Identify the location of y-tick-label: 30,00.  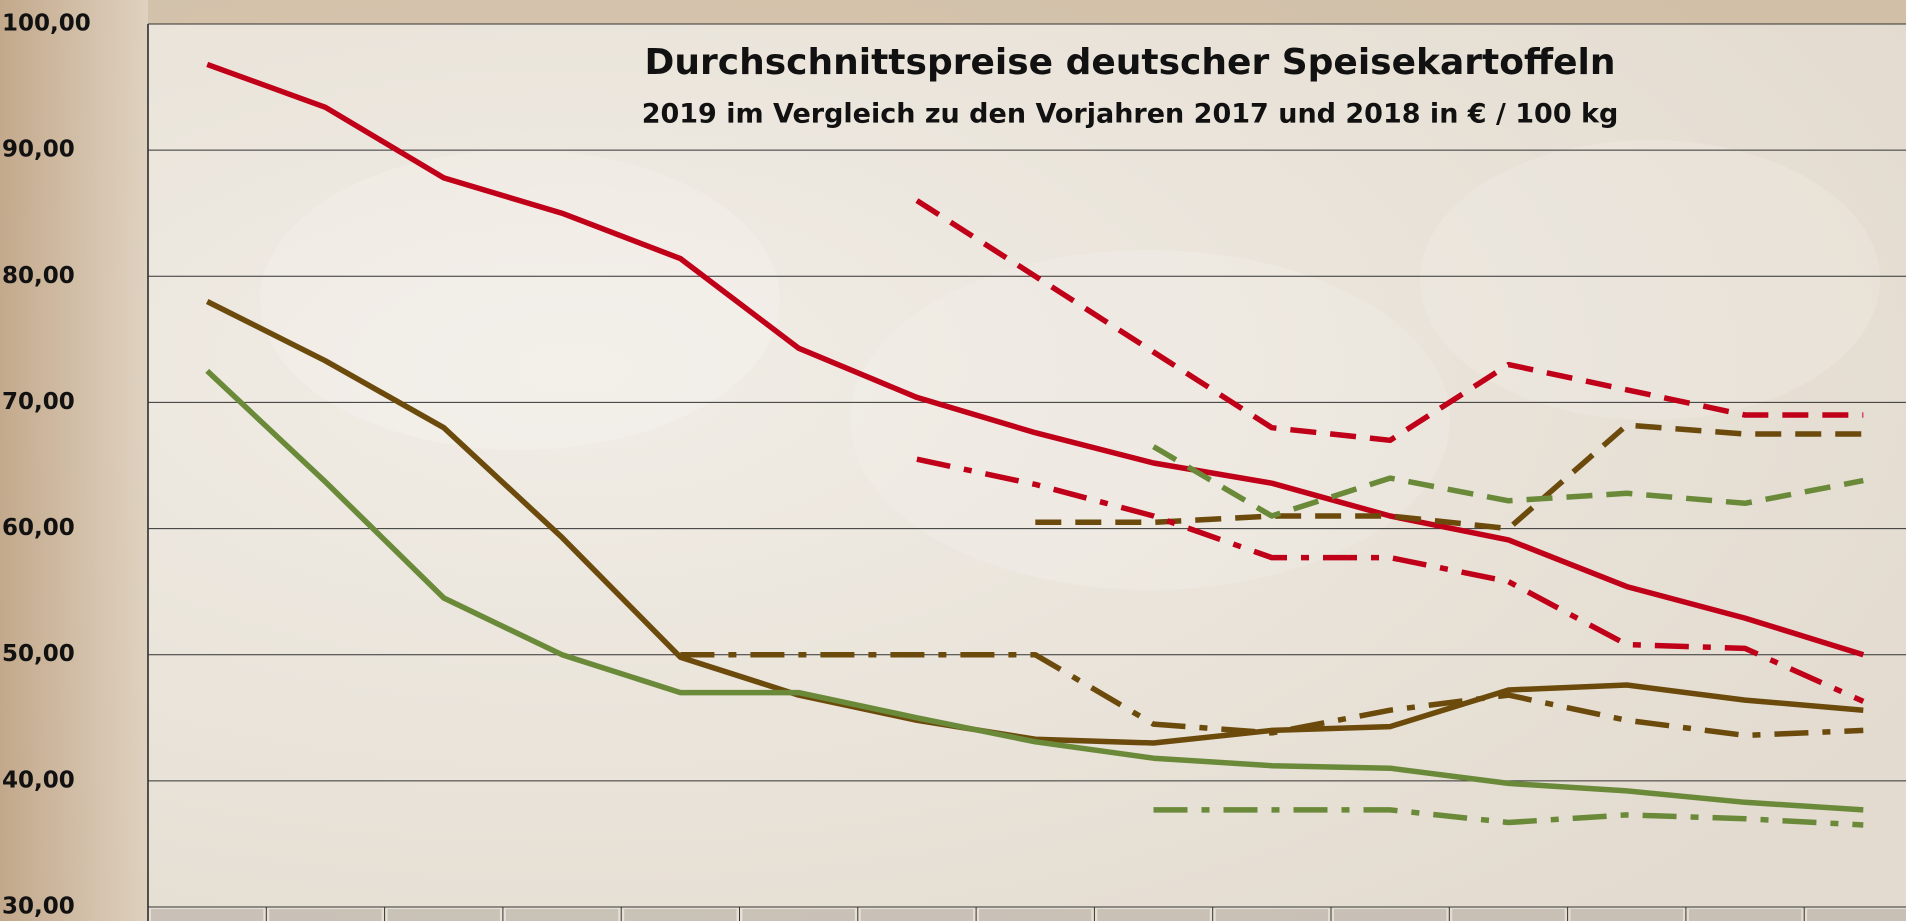
(38, 907).